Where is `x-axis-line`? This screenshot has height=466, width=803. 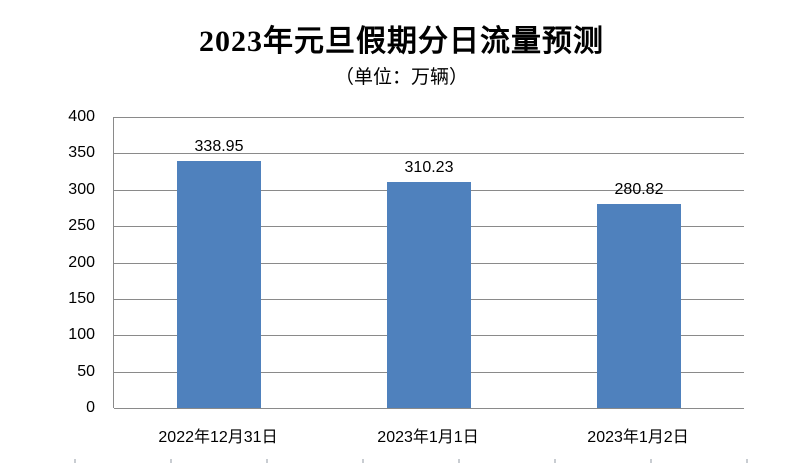 x-axis-line is located at coordinates (429, 408).